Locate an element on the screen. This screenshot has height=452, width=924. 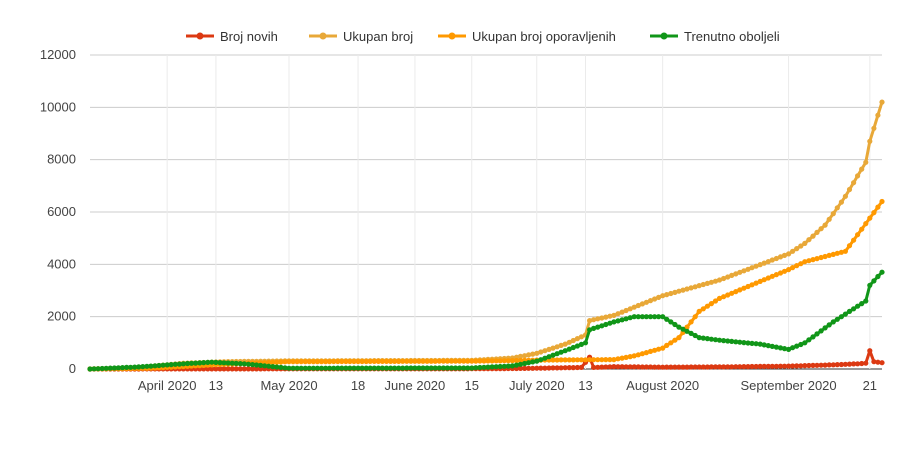
legend-item: Broj novih is located at coordinates (232, 36).